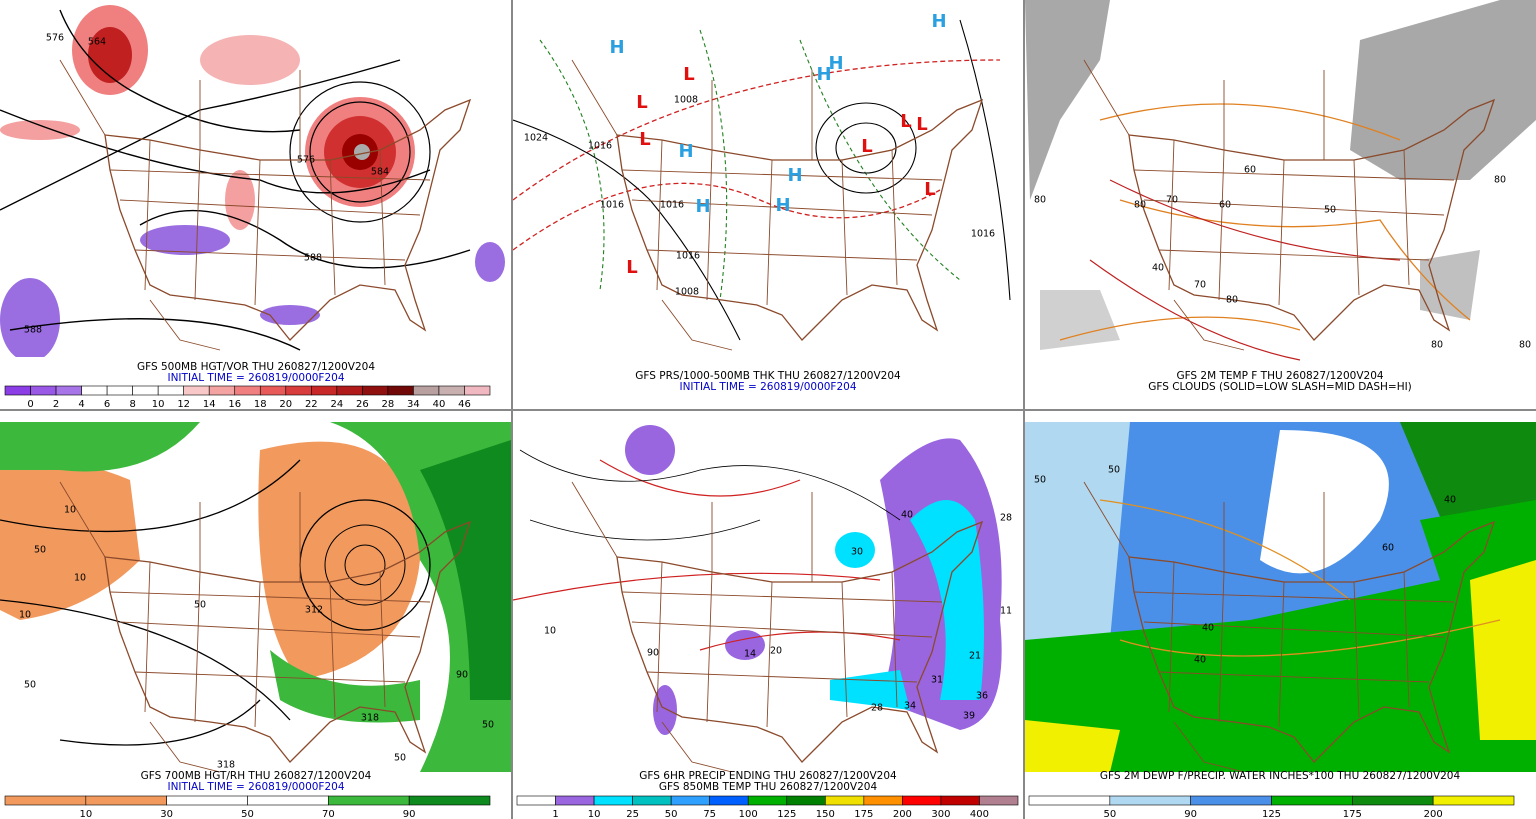 The height and width of the screenshot is (819, 1536). Describe the element at coordinates (767, 387) in the screenshot. I see `caption: INITIAL TIME = 260819/0000F204` at that location.